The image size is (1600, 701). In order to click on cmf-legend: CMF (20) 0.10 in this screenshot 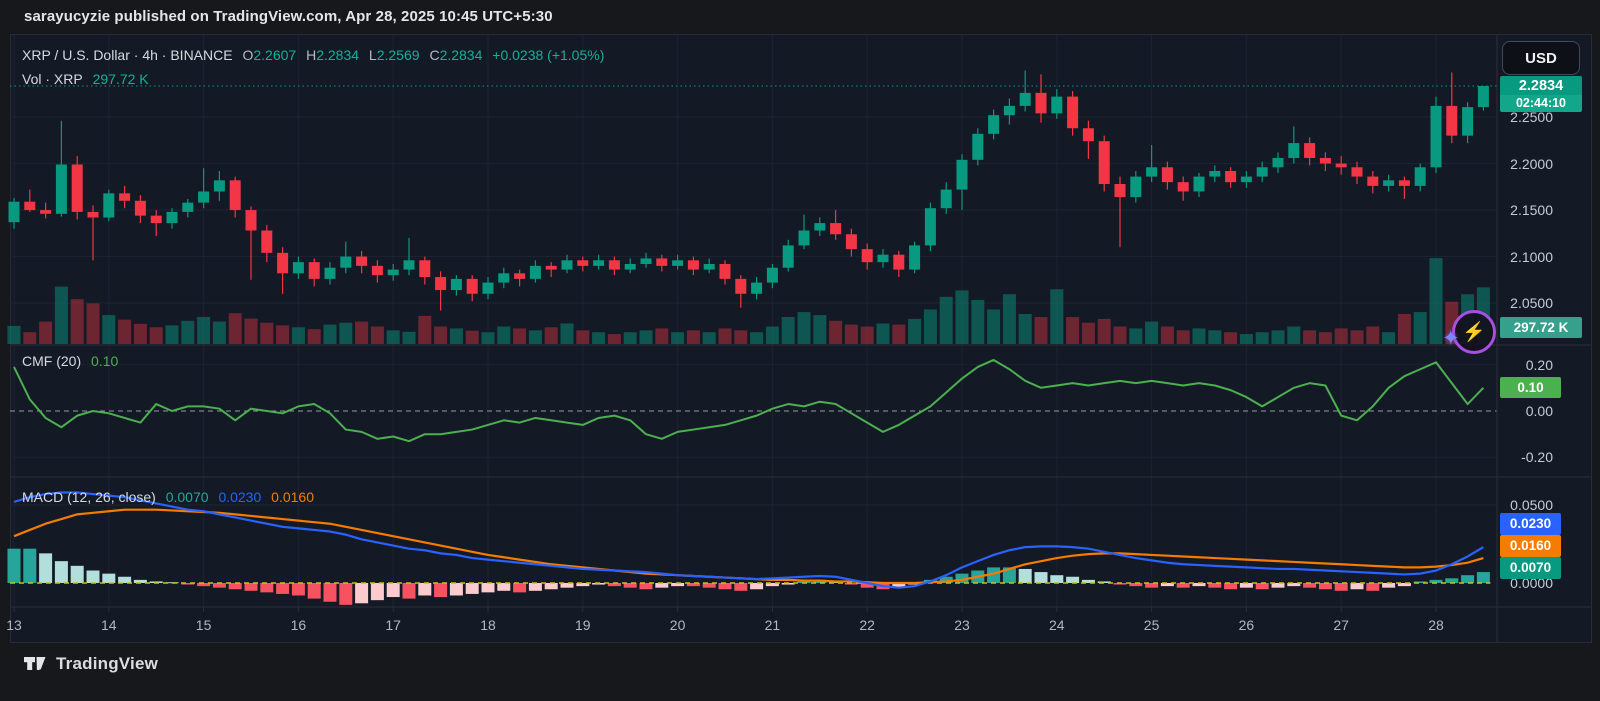, I will do `click(73, 361)`.